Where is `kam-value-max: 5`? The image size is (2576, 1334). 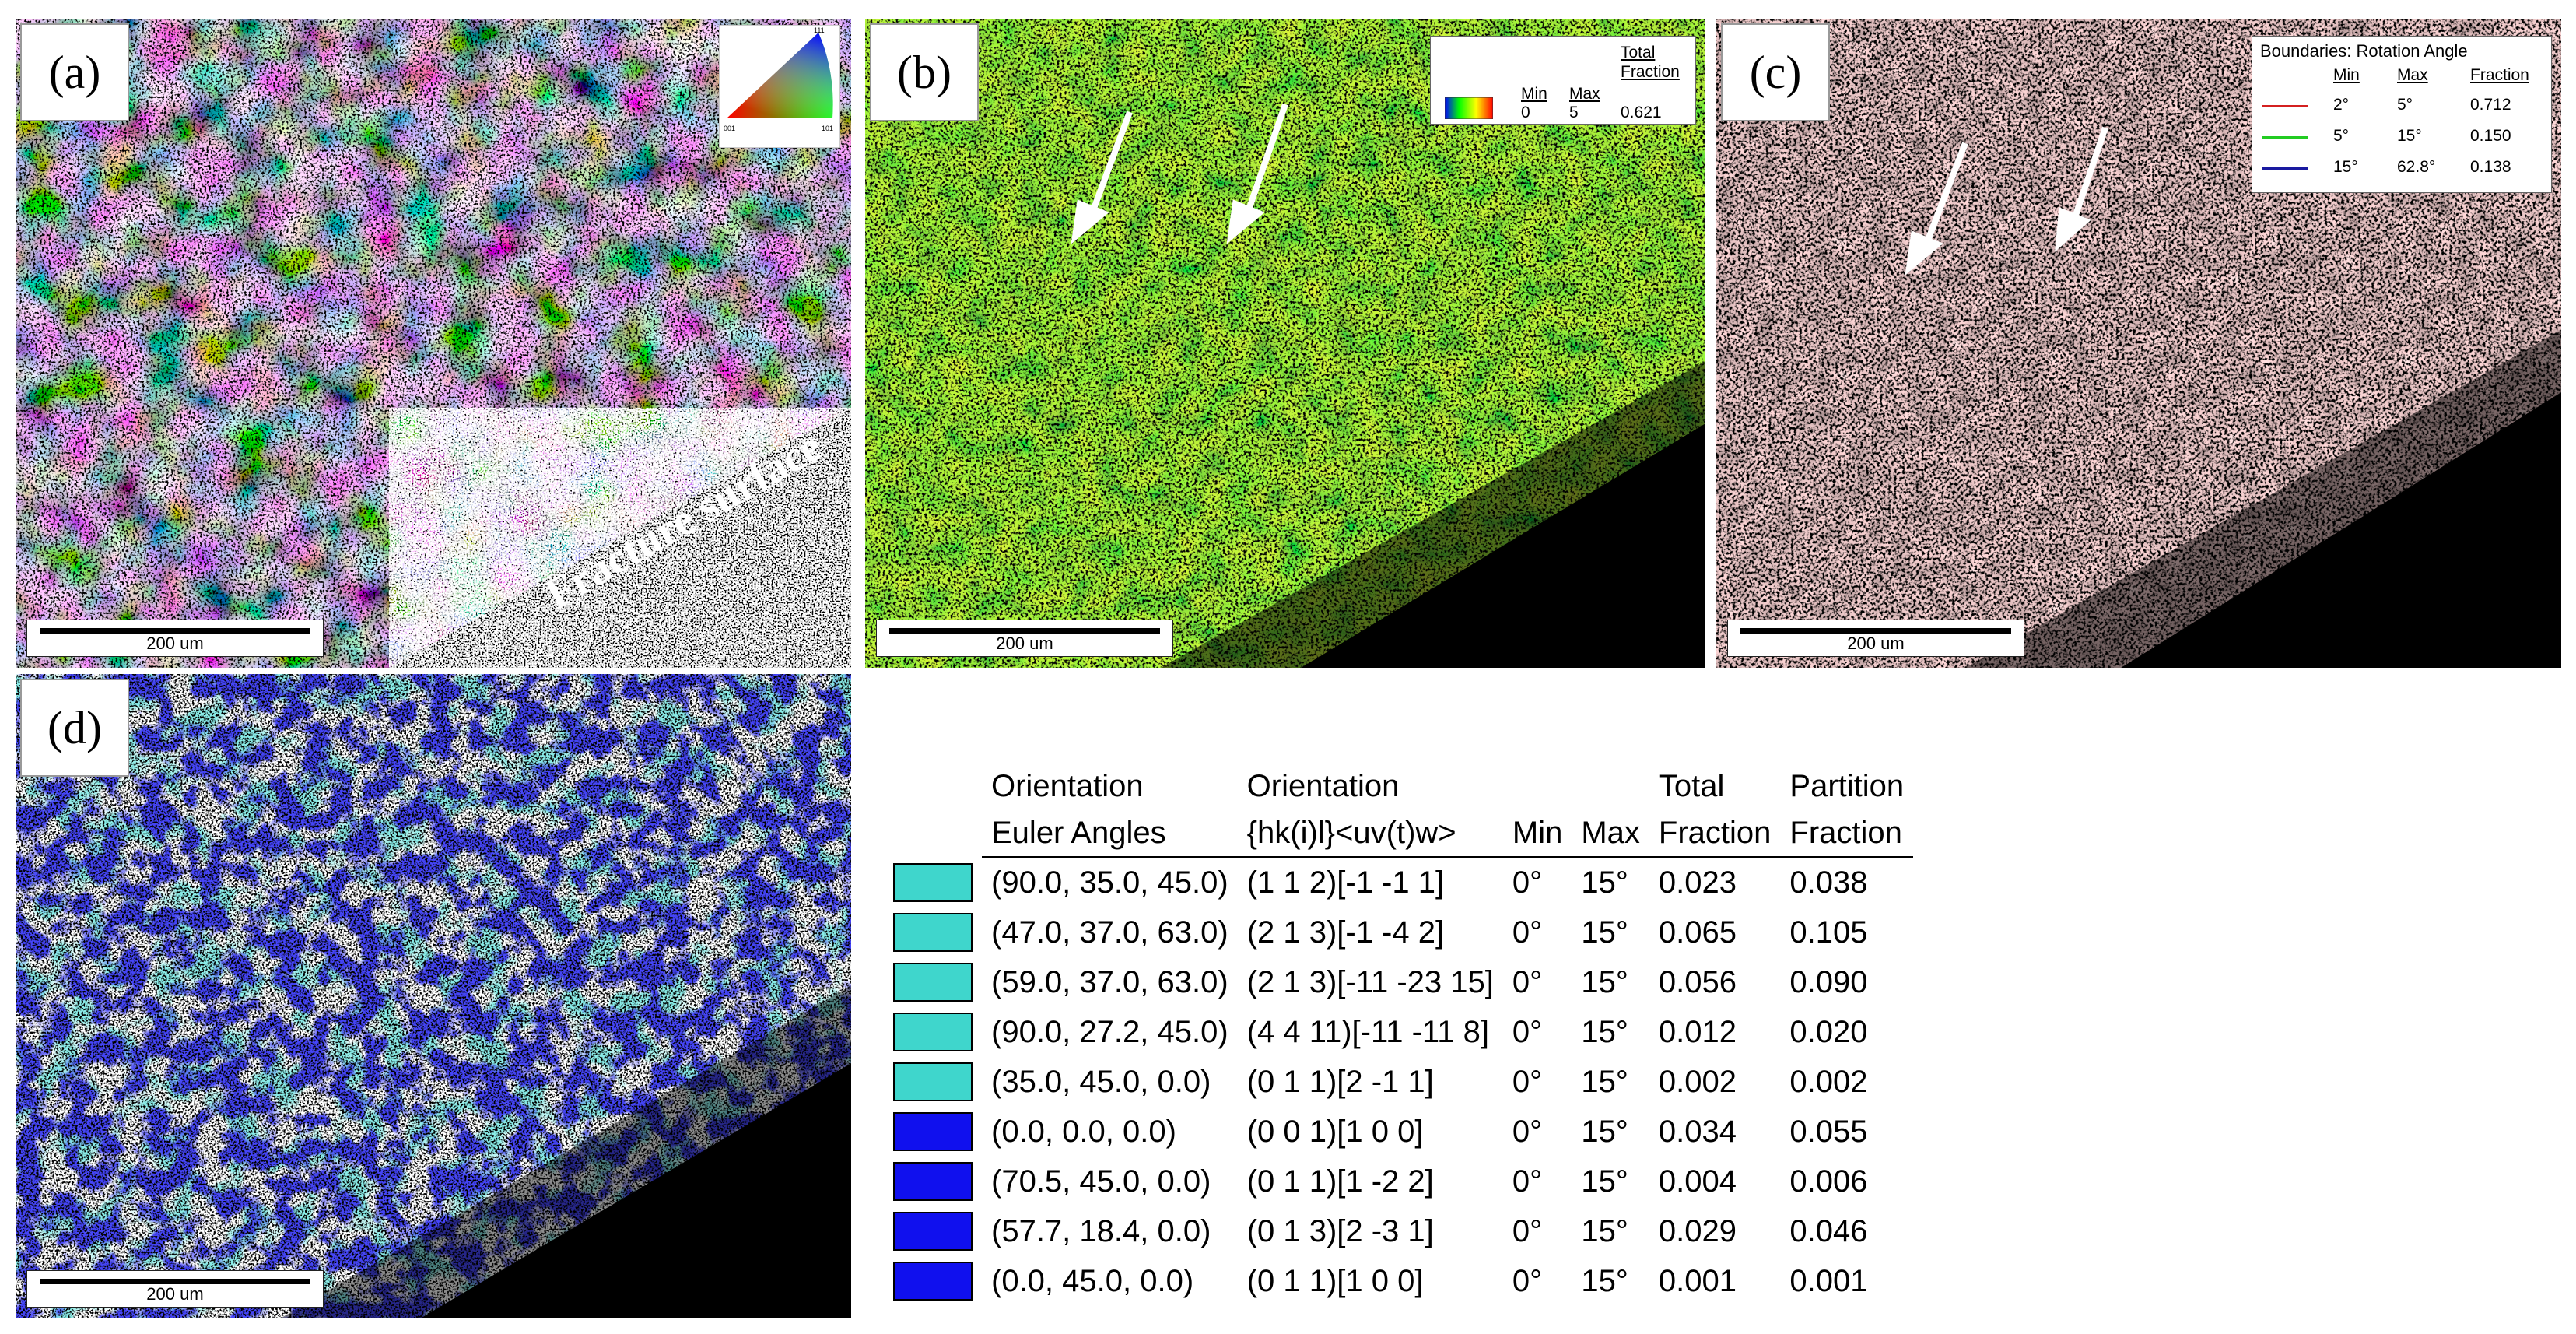
kam-value-max: 5 is located at coordinates (1574, 113).